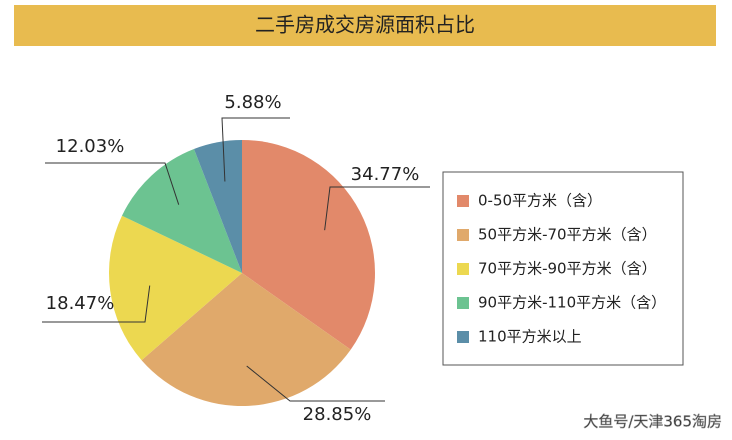  Describe the element at coordinates (567, 235) in the screenshot. I see `legend-label: 50平方米-70平方米（含）` at that location.